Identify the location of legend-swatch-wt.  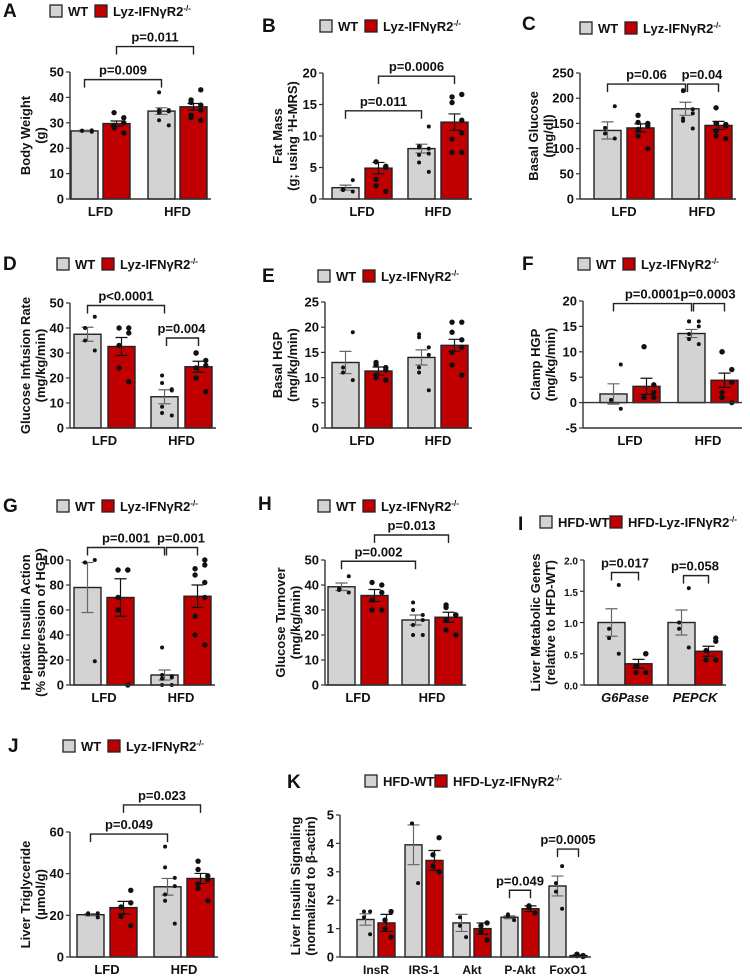
(584, 264).